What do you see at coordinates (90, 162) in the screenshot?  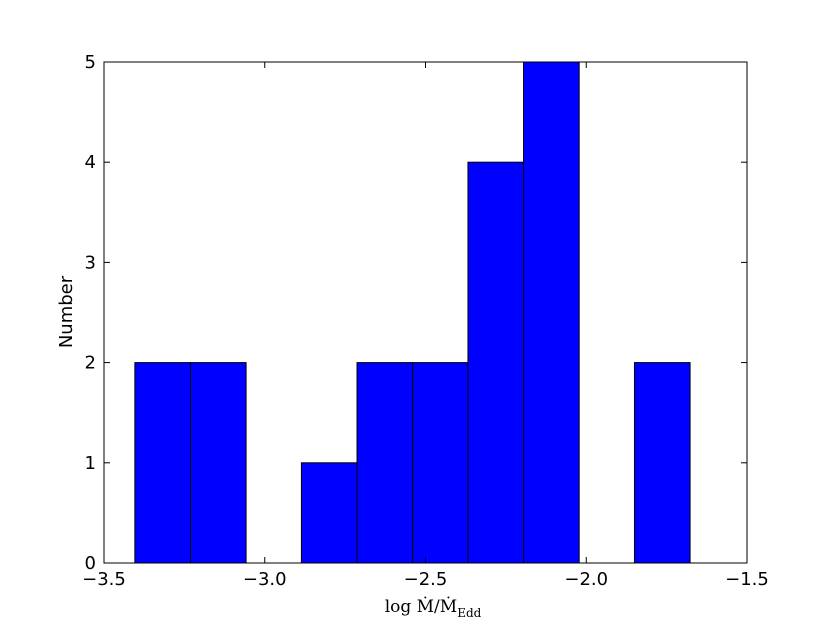 I see `y-tick-label: 4` at bounding box center [90, 162].